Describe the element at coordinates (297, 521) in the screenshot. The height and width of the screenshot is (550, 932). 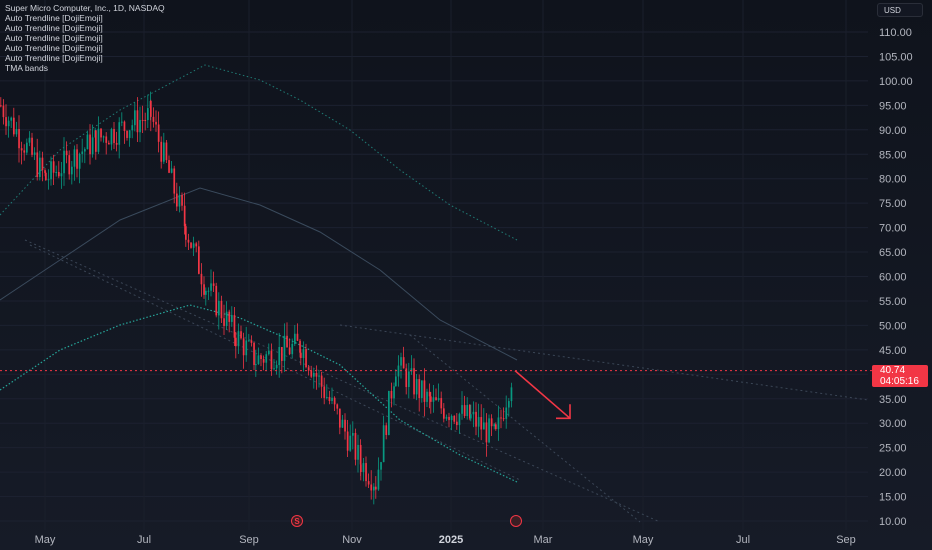
I see `split-event-icon: S` at that location.